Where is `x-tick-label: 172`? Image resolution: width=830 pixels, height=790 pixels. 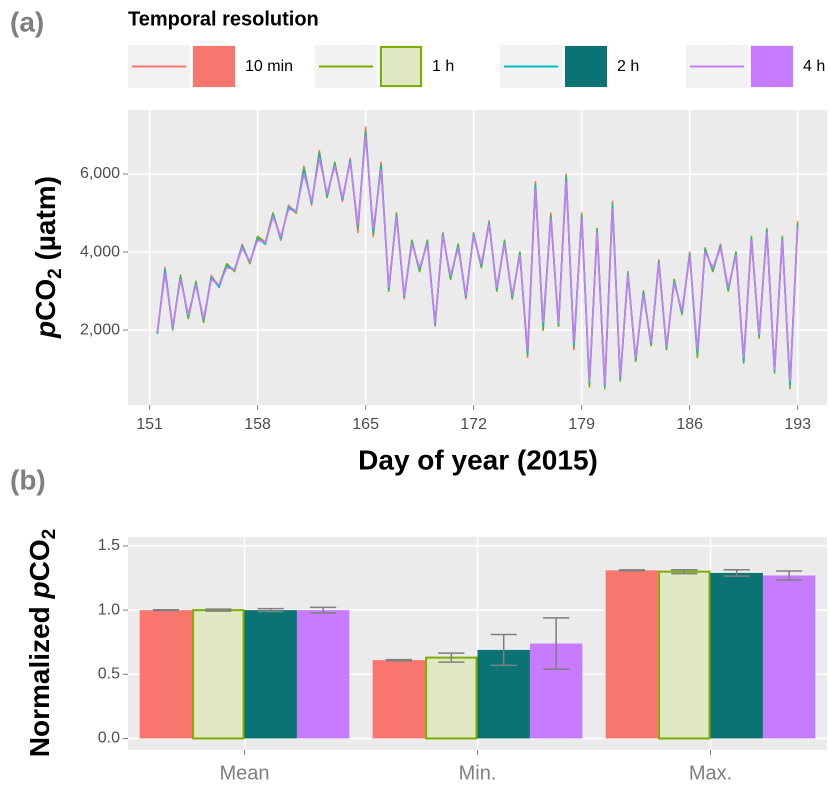 x-tick-label: 172 is located at coordinates (473, 424).